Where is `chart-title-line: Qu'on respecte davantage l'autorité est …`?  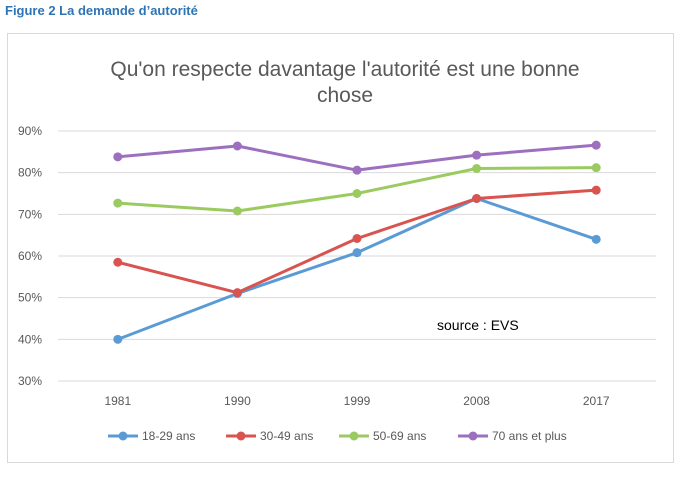
chart-title-line: Qu'on respecte davantage l'autorité est … is located at coordinates (344, 69).